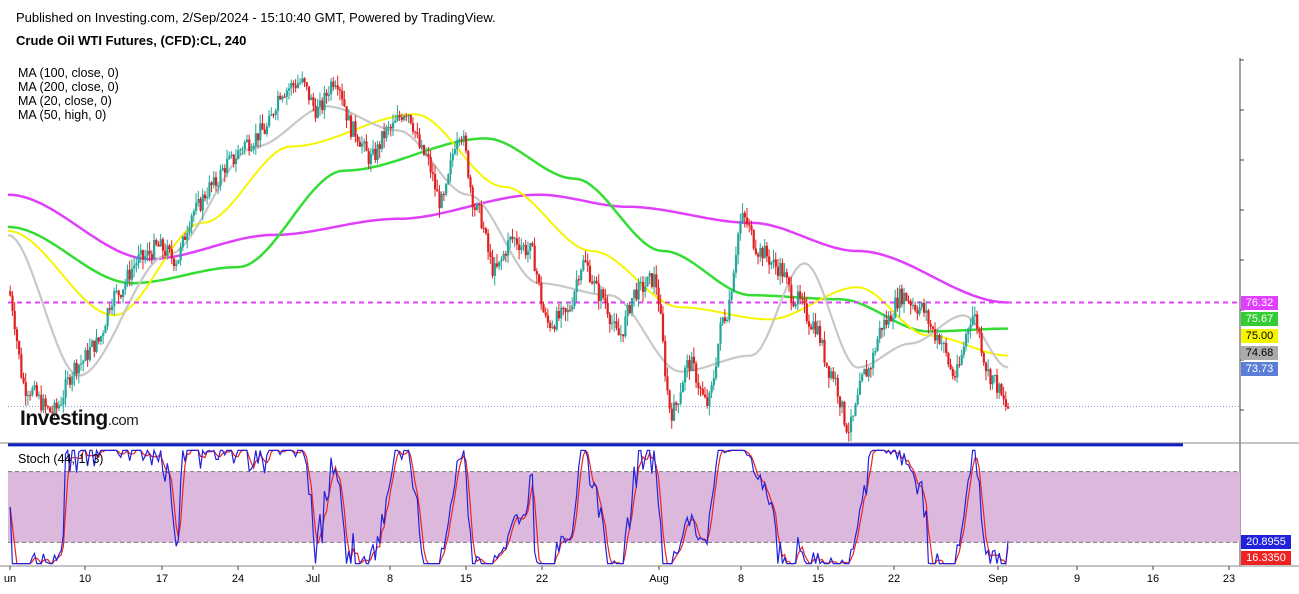  I want to click on x-tick-label: 24, so click(238, 579).